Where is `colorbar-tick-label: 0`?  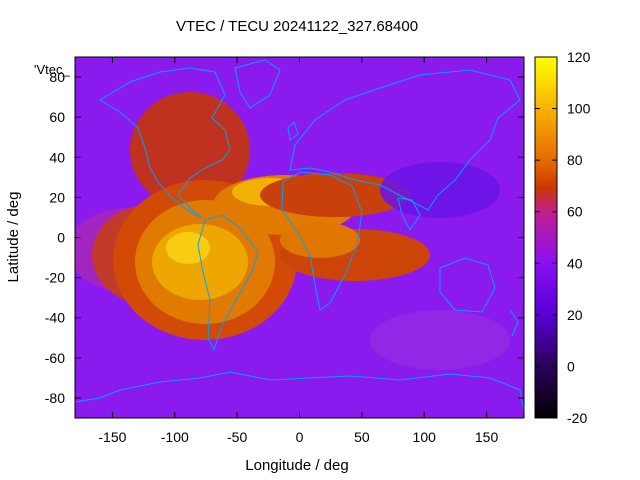 colorbar-tick-label: 0 is located at coordinates (571, 366).